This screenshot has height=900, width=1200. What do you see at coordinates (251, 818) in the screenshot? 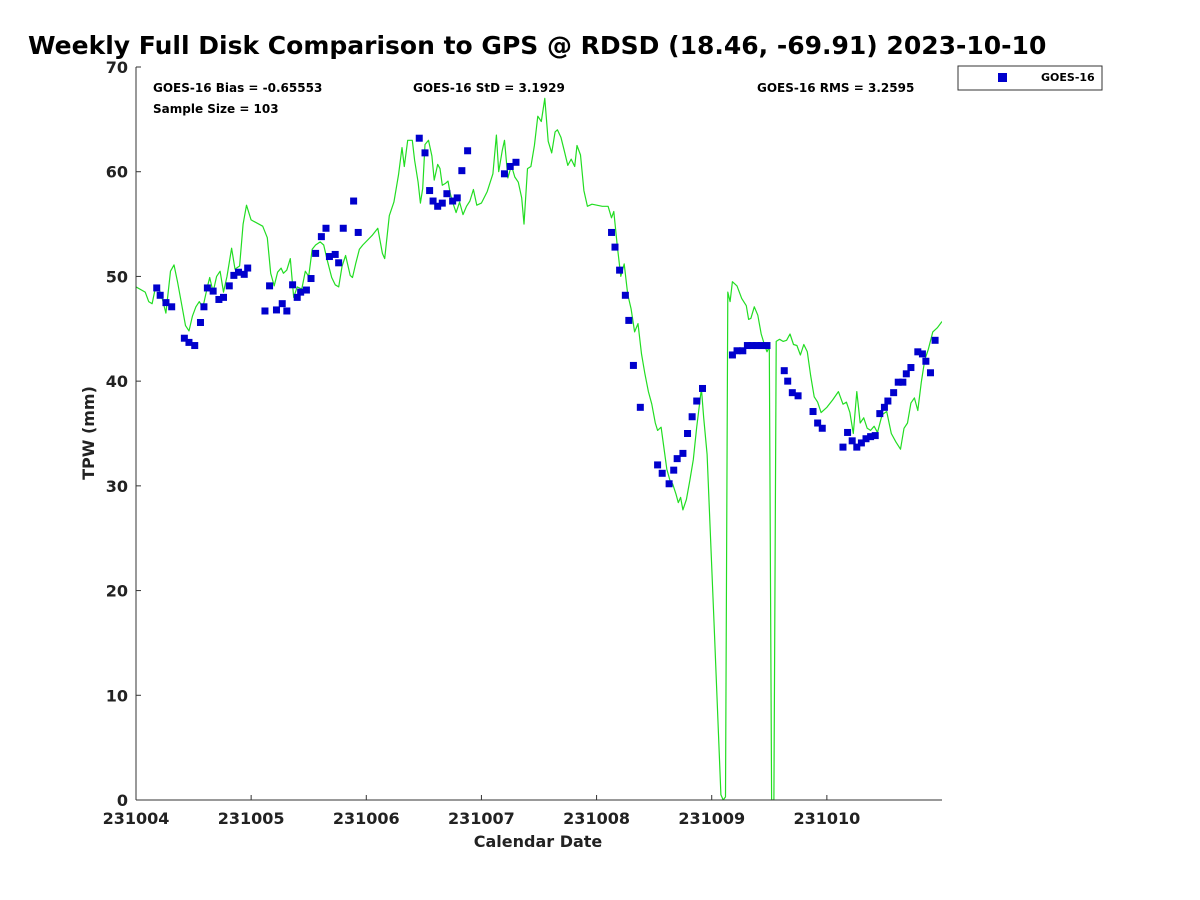
I see `x-tick-label: 231005` at bounding box center [251, 818].